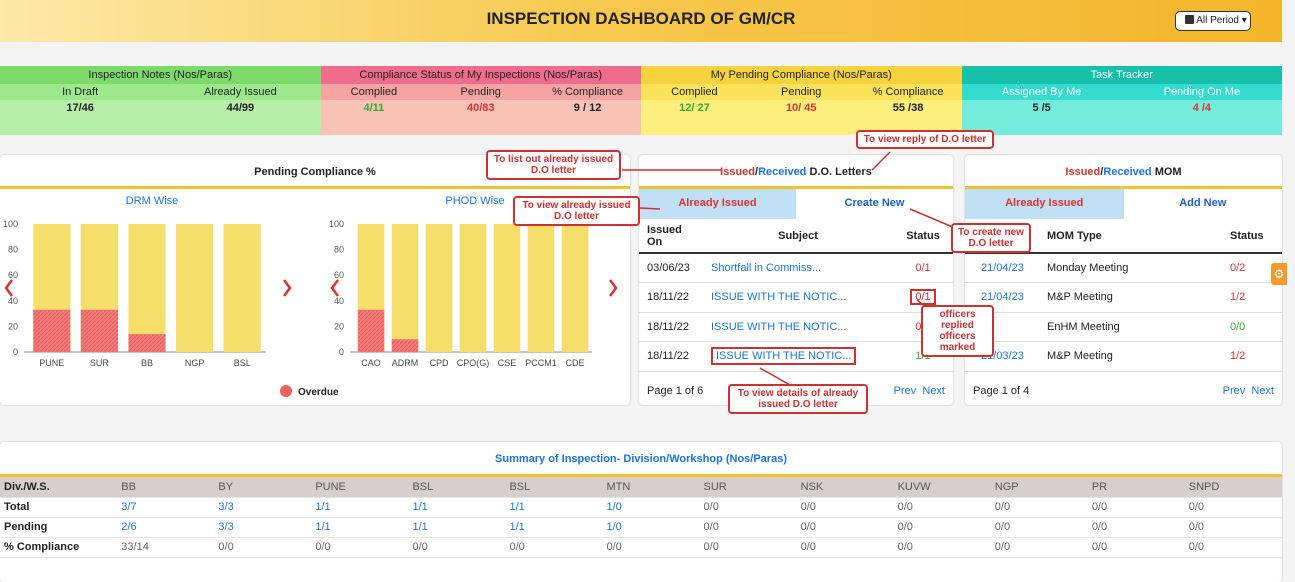 Image resolution: width=1295 pixels, height=582 pixels. Describe the element at coordinates (480, 108) in the screenshot. I see `card-value: 40/83` at that location.